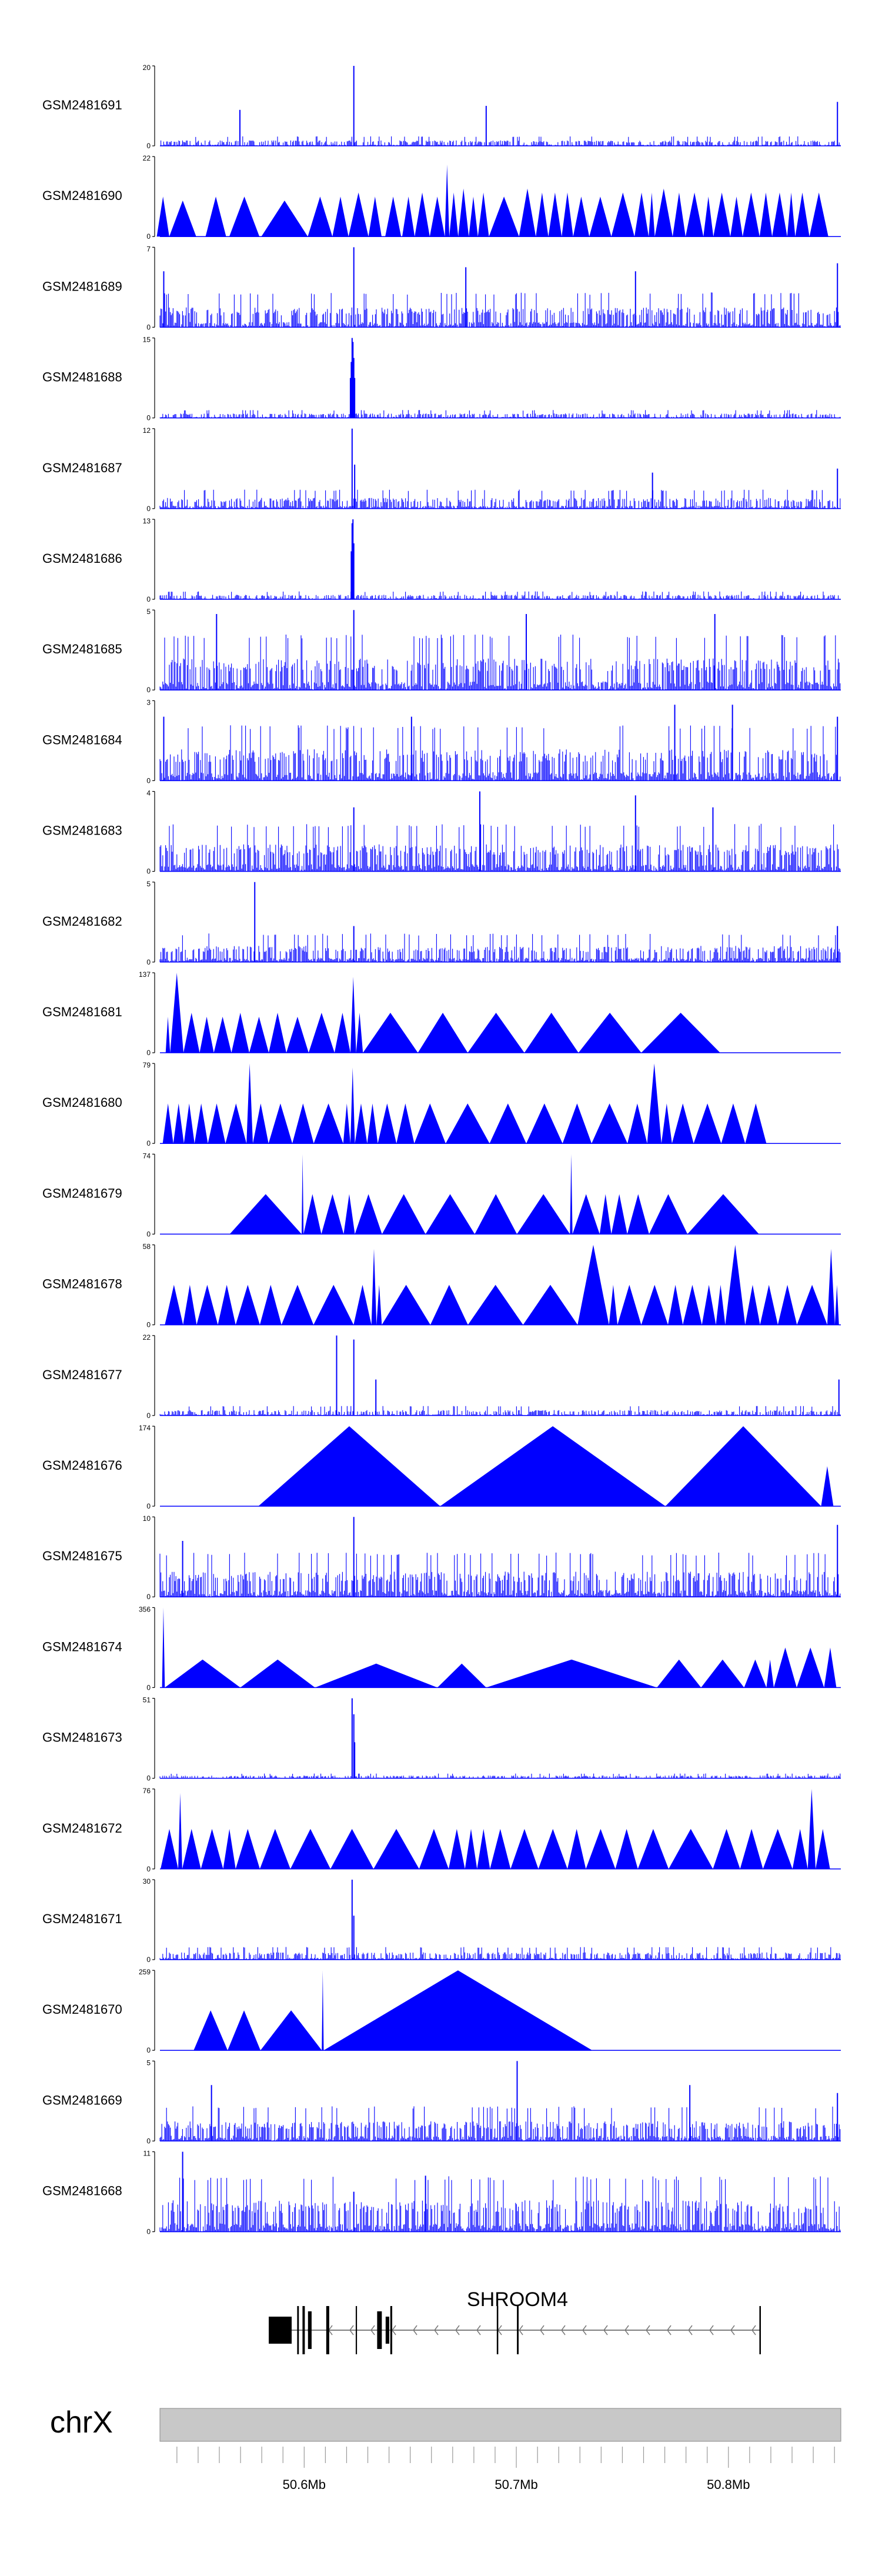 The width and height of the screenshot is (882, 2576). I want to click on track-GSM2481668: GSM2481668 11 0, so click(441, 2193).